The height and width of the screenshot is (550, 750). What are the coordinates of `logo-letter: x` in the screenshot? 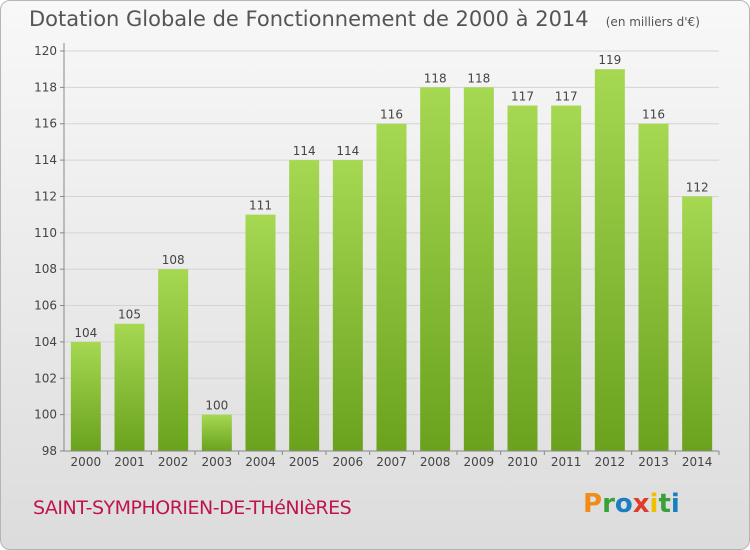 It's located at (641, 504).